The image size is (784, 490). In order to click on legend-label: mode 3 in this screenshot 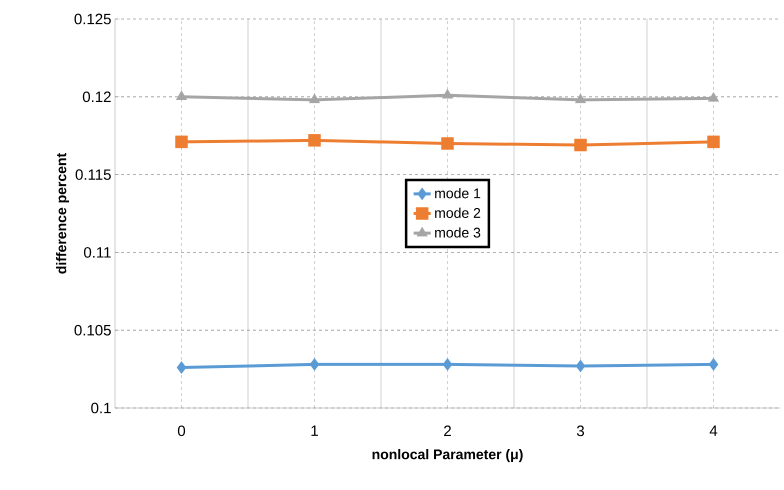, I will do `click(457, 232)`.